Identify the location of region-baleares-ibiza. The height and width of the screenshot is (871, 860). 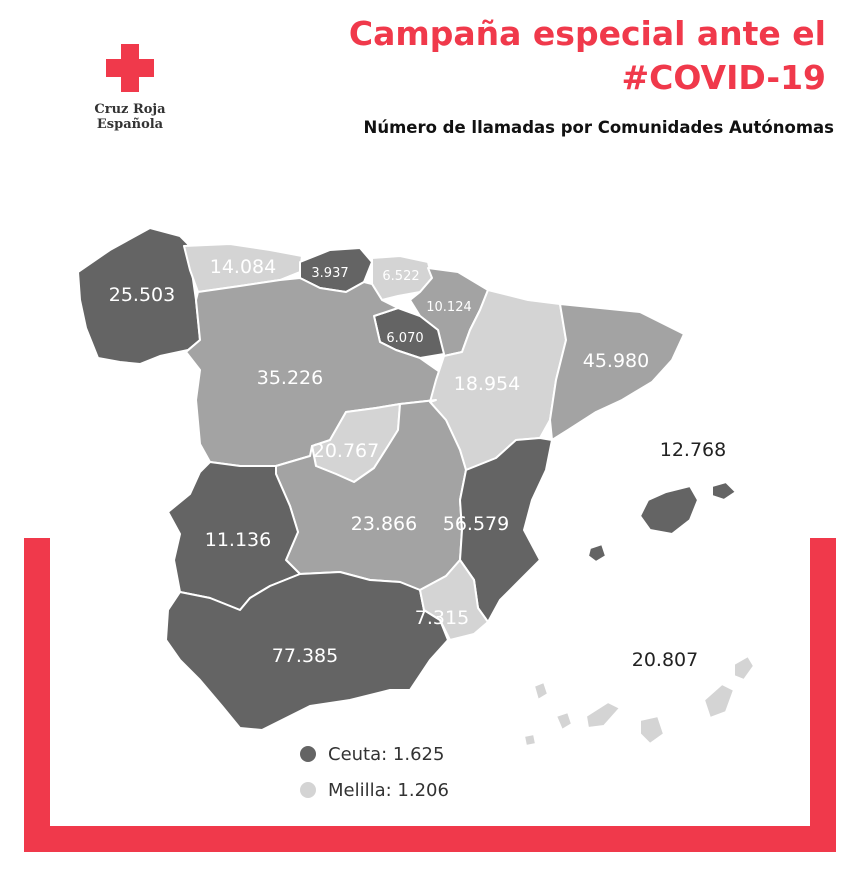
(597, 553).